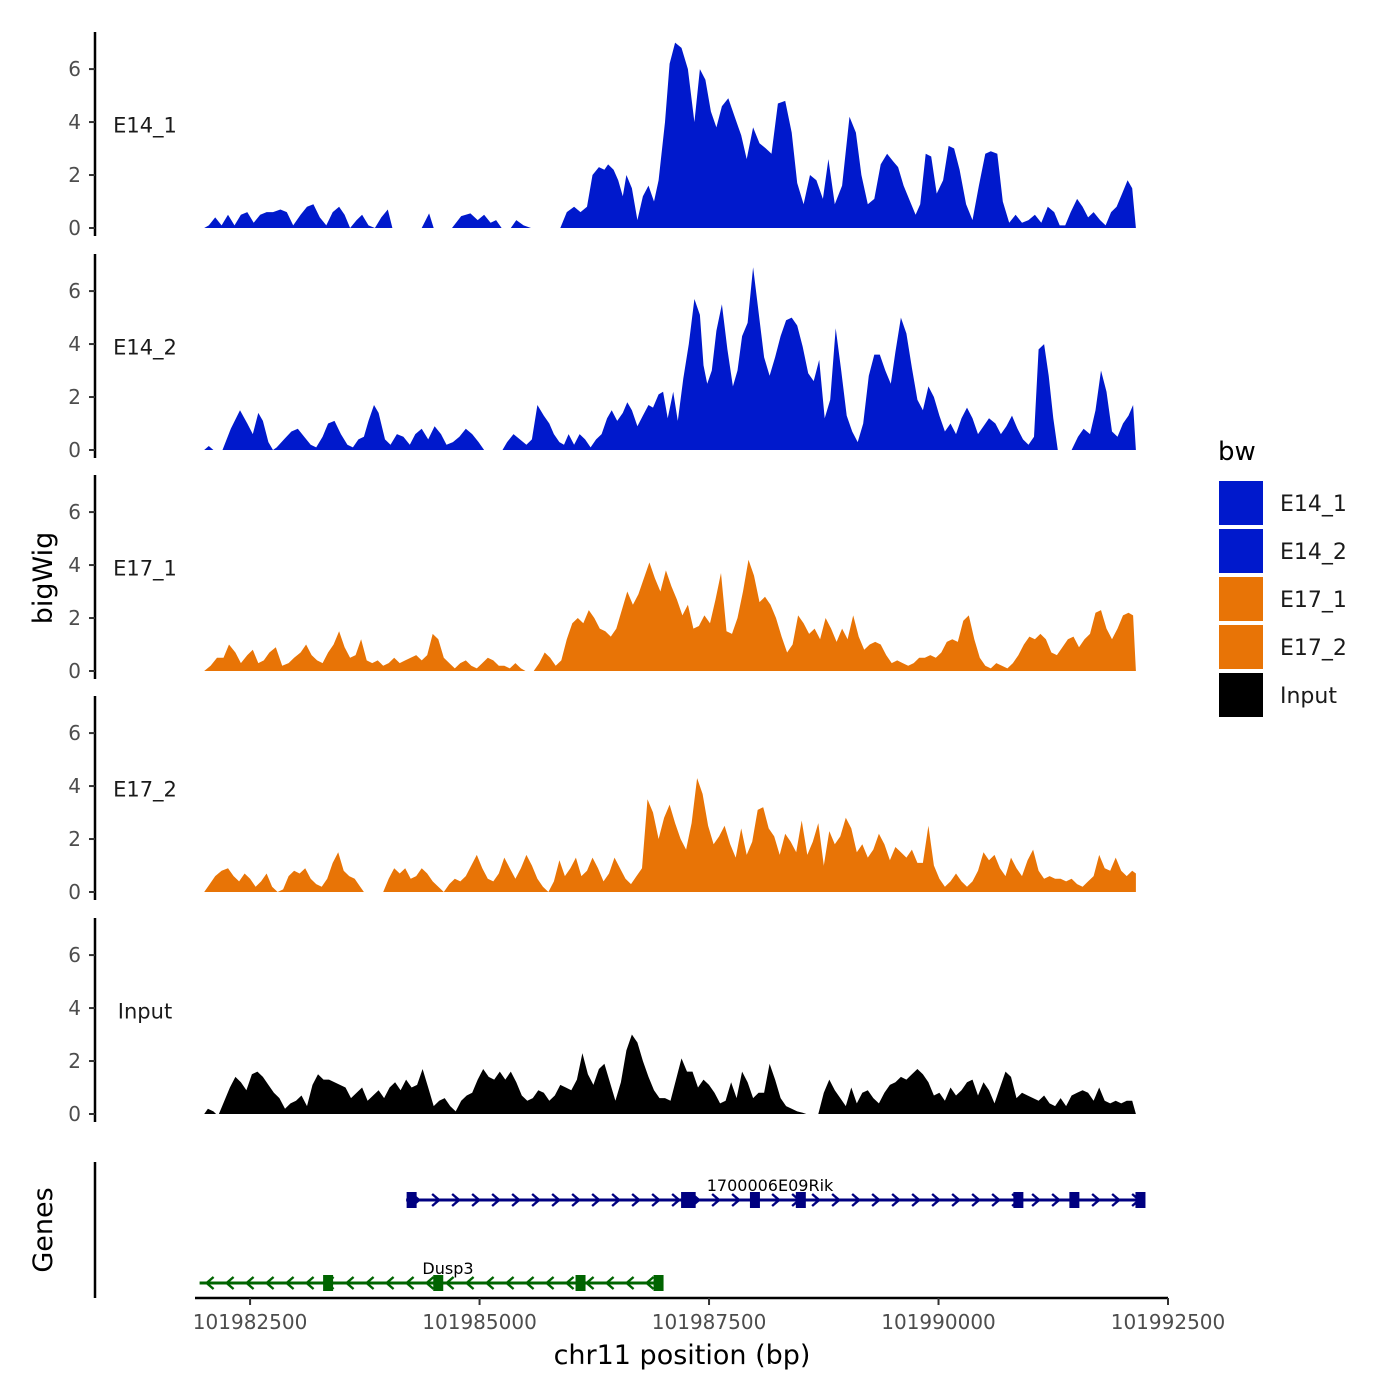 This screenshot has width=1400, height=1400. I want to click on track-label: E17_1, so click(145, 569).